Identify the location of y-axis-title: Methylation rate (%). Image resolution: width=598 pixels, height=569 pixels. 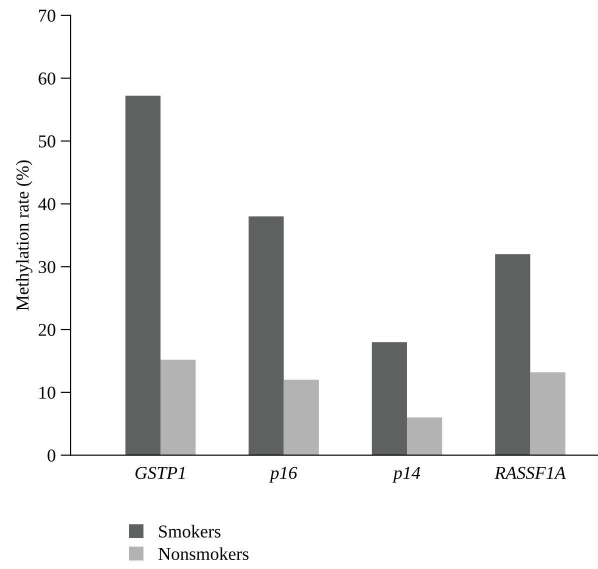
(24, 235).